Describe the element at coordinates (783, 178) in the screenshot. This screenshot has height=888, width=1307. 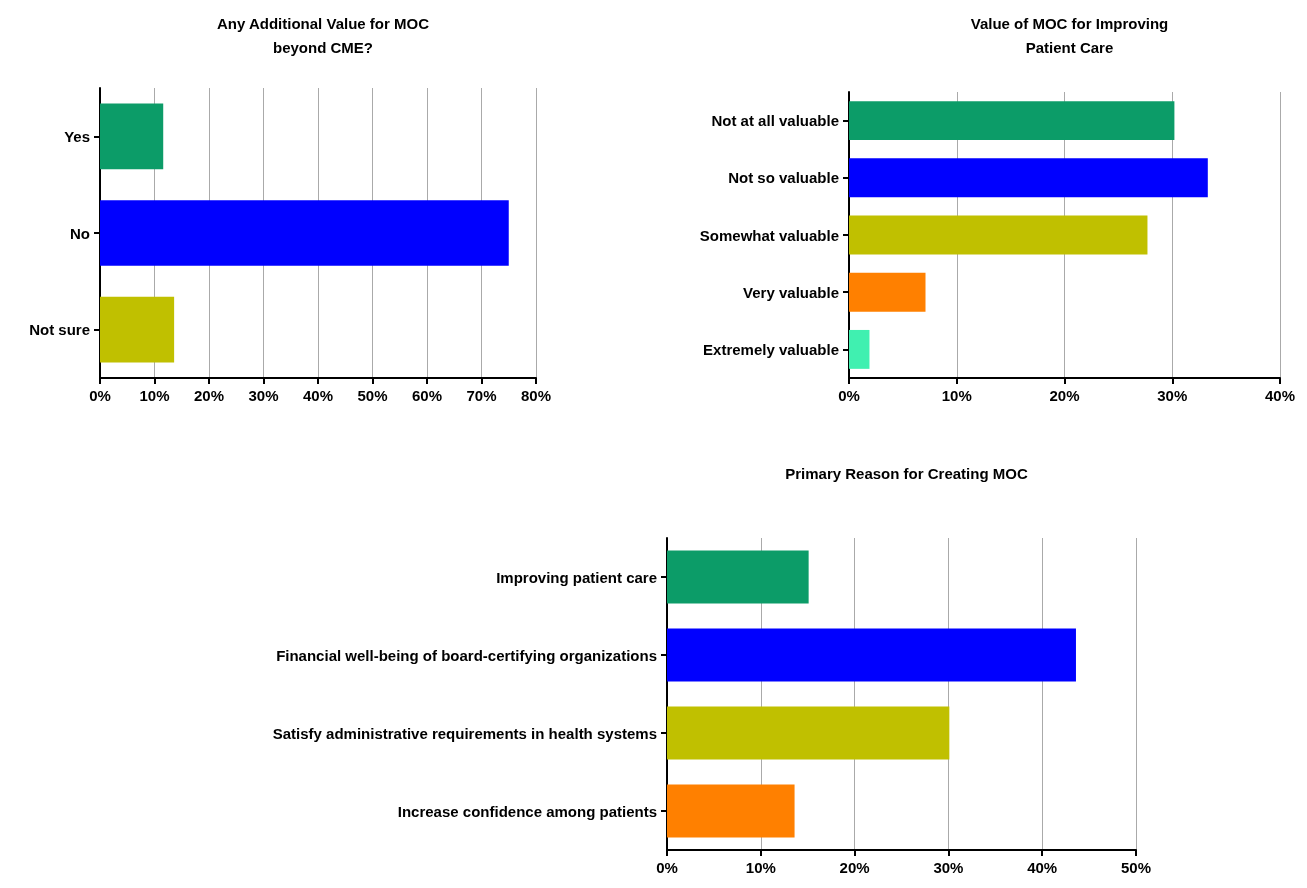
I see `y-tick-label: Not so valuable` at that location.